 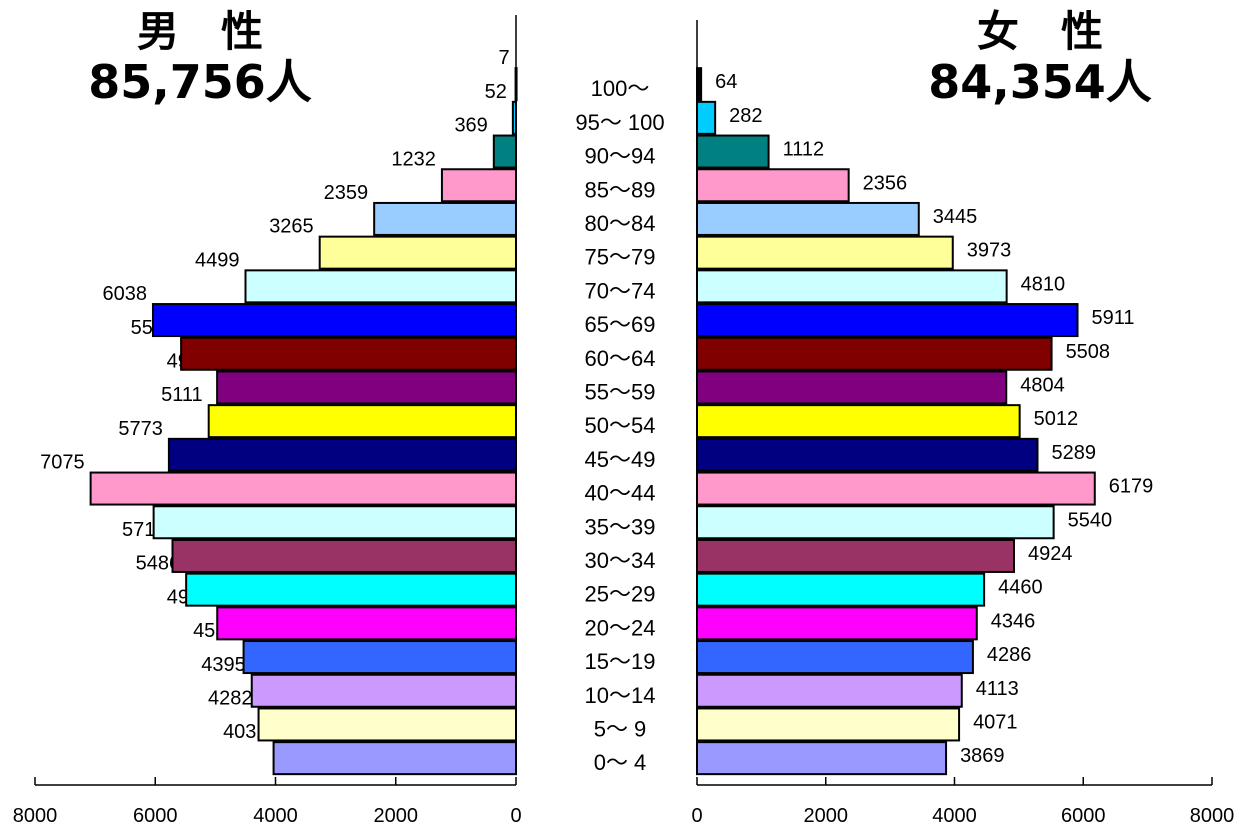 What do you see at coordinates (35, 816) in the screenshot?
I see `male-x-tick-label: 8000` at bounding box center [35, 816].